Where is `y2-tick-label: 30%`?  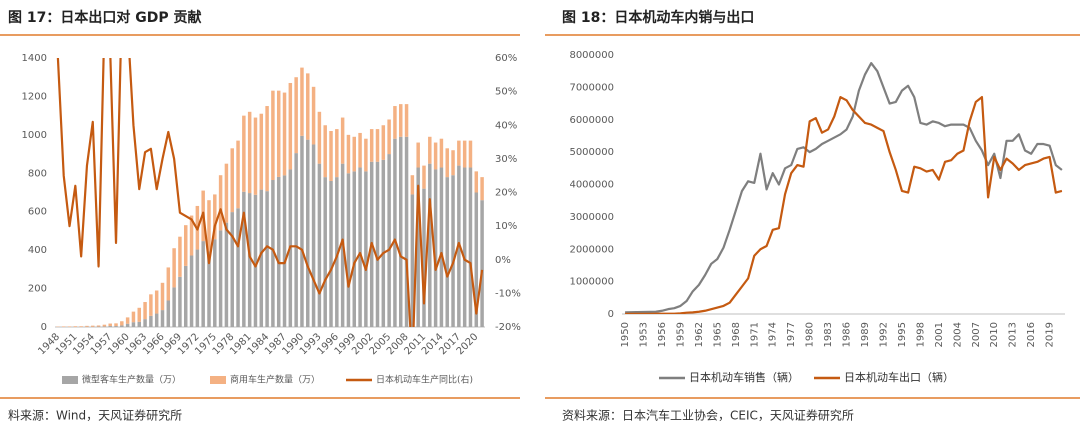
y2-tick-label: 30% is located at coordinates (506, 159).